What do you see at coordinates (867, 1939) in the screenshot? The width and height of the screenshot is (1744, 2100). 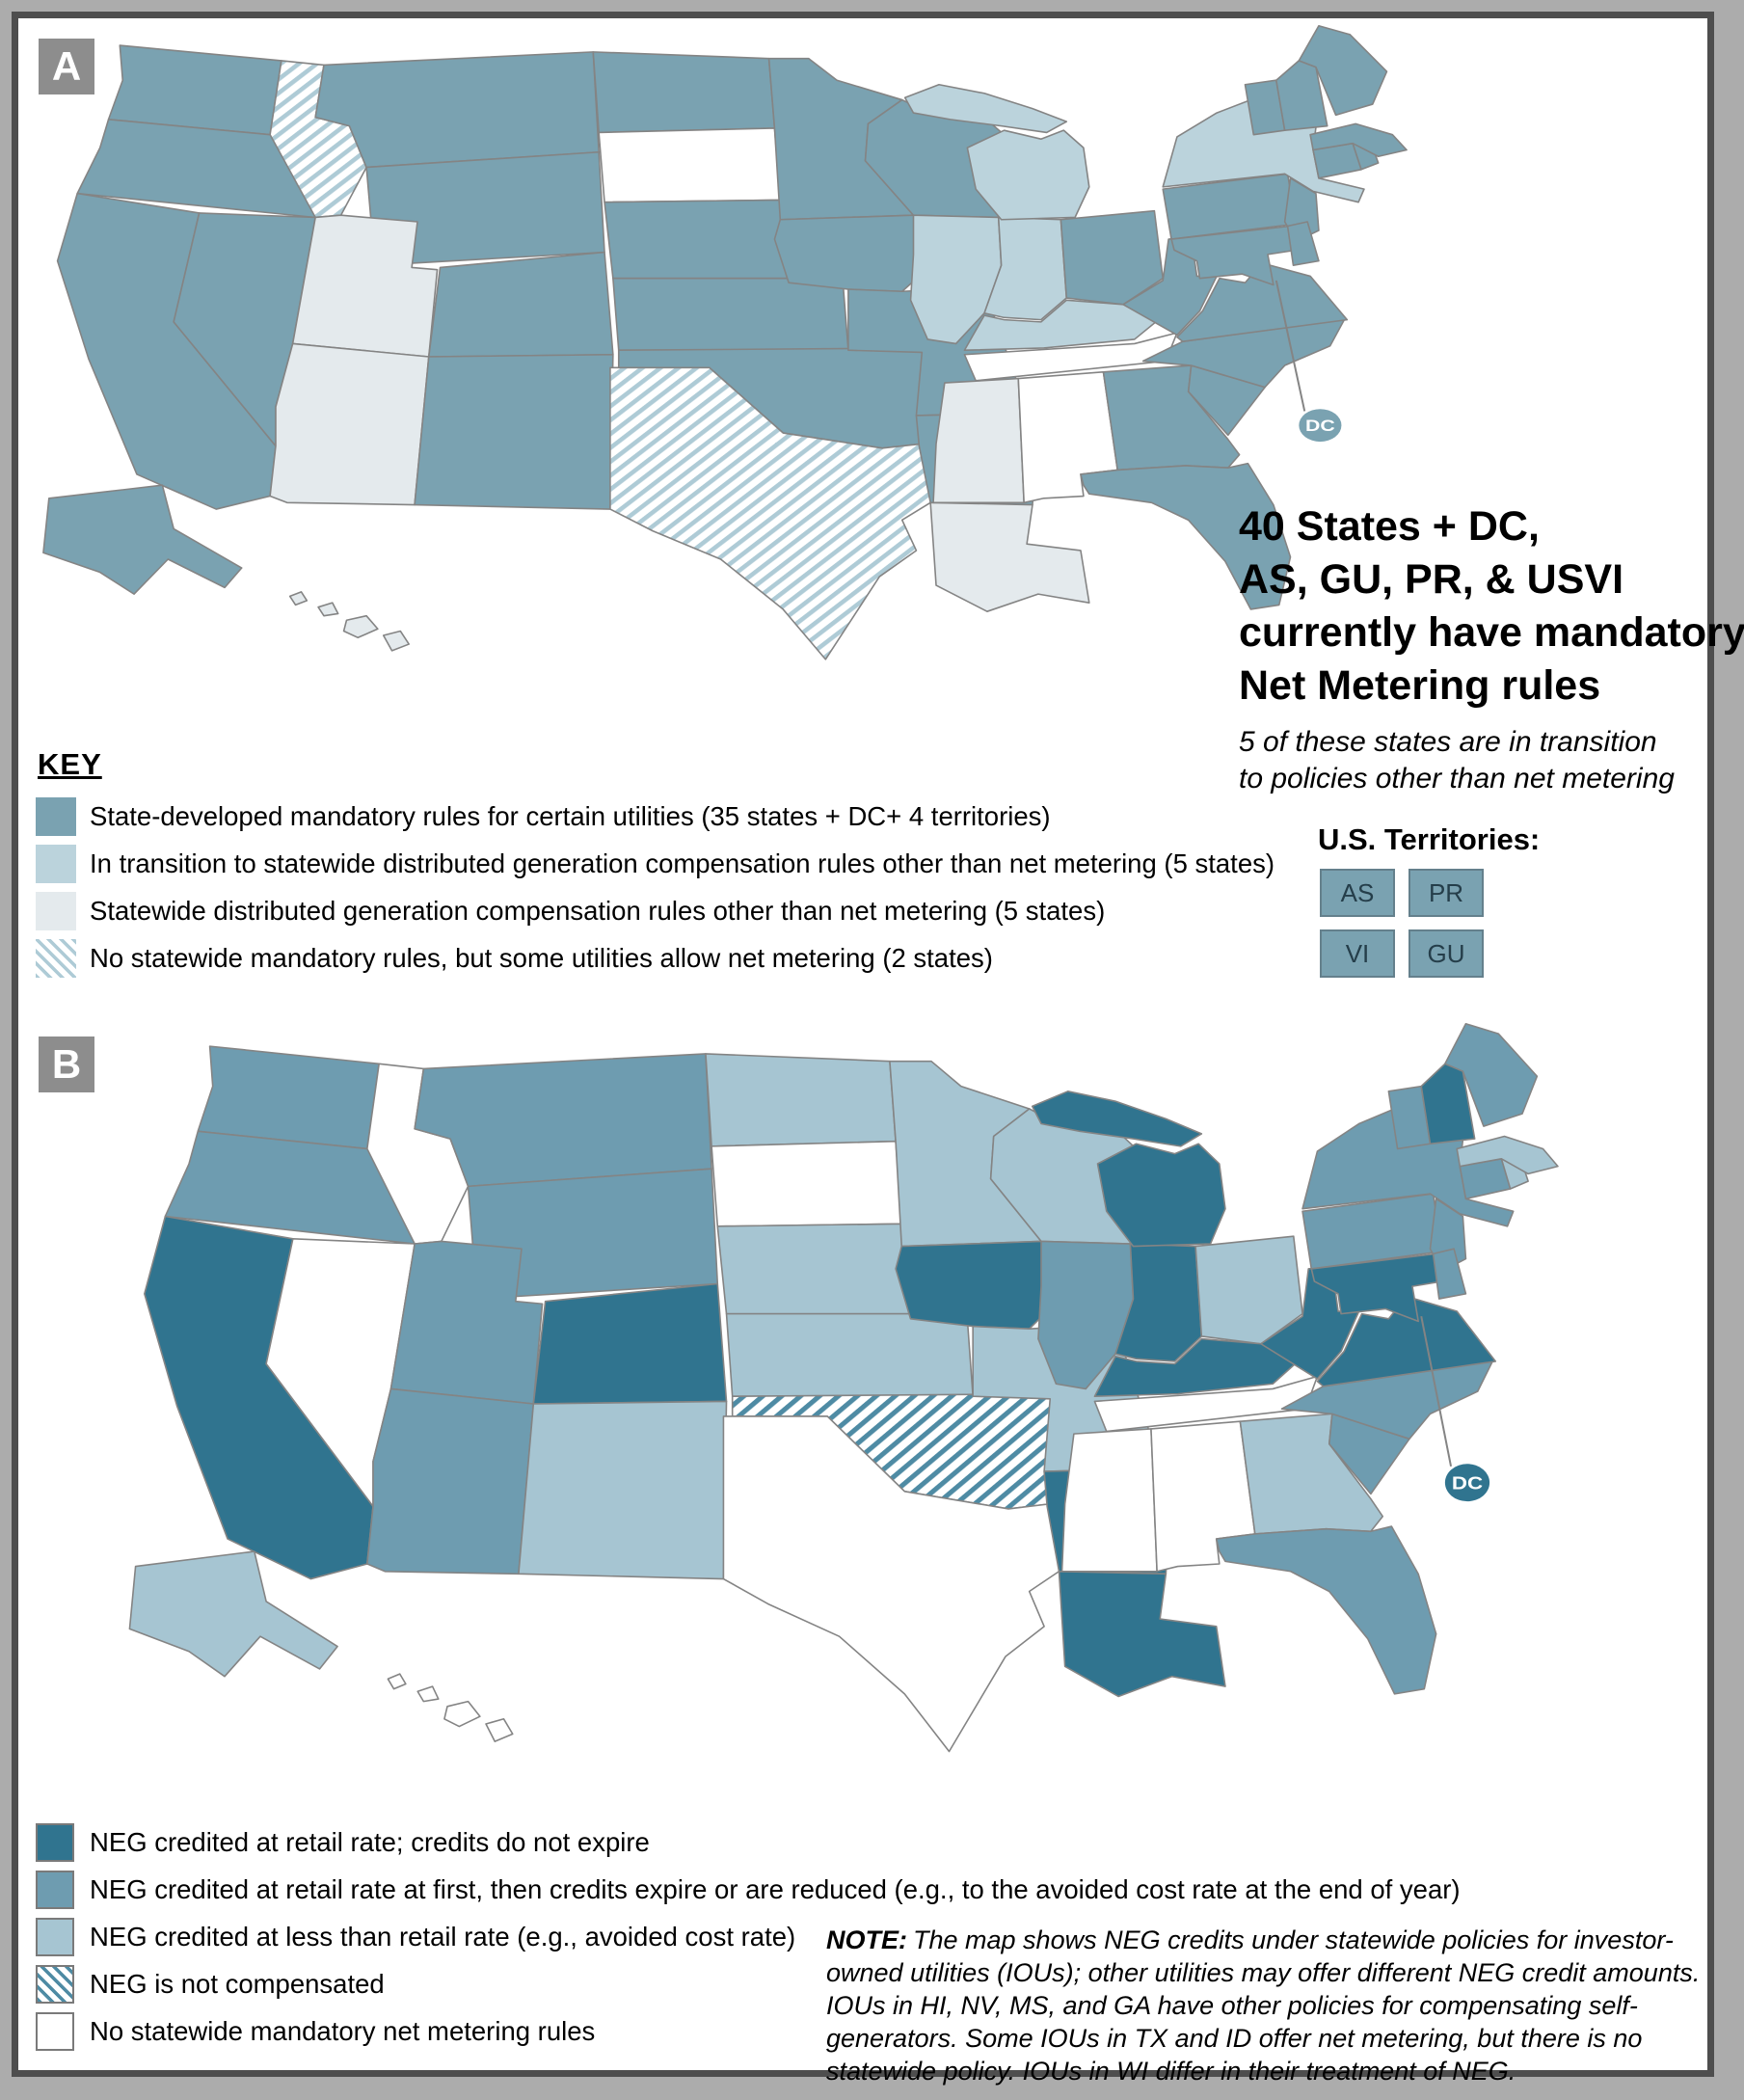 I see `note-label: NOTE:` at bounding box center [867, 1939].